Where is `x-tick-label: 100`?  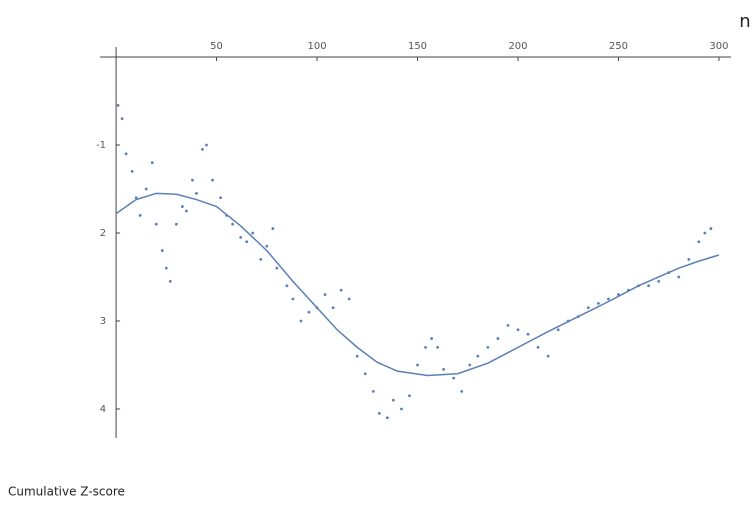 x-tick-label: 100 is located at coordinates (316, 46).